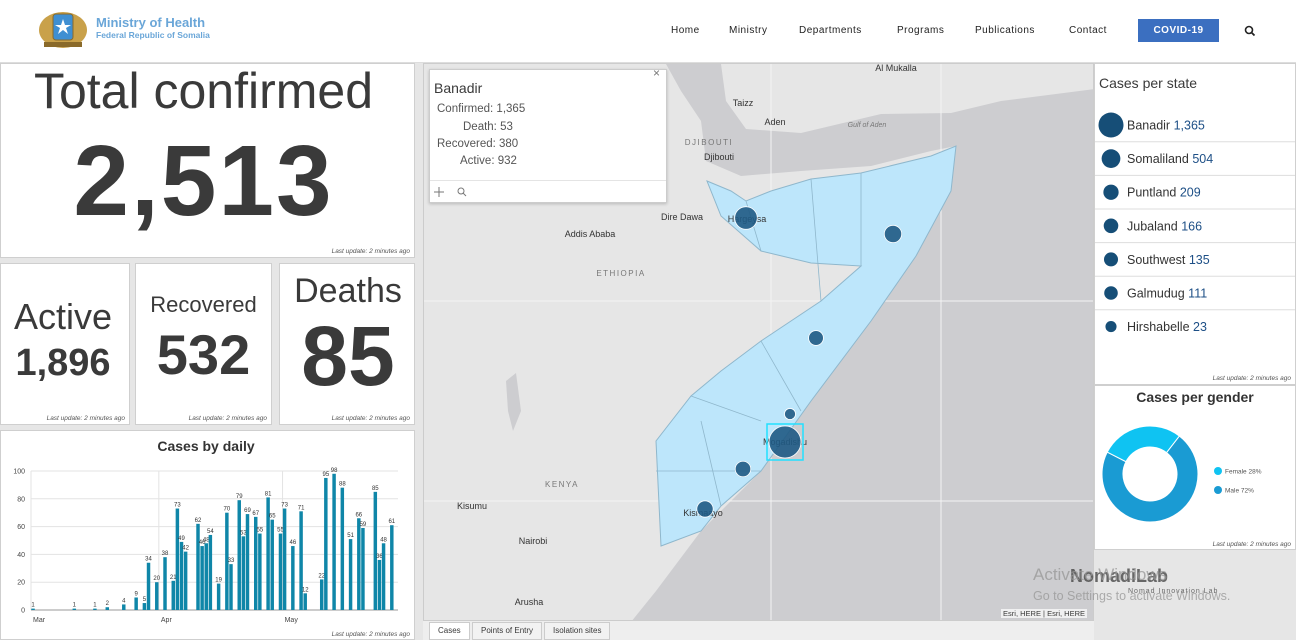  Describe the element at coordinates (167, 620) in the screenshot. I see `x-tick-label: Apr` at that location.